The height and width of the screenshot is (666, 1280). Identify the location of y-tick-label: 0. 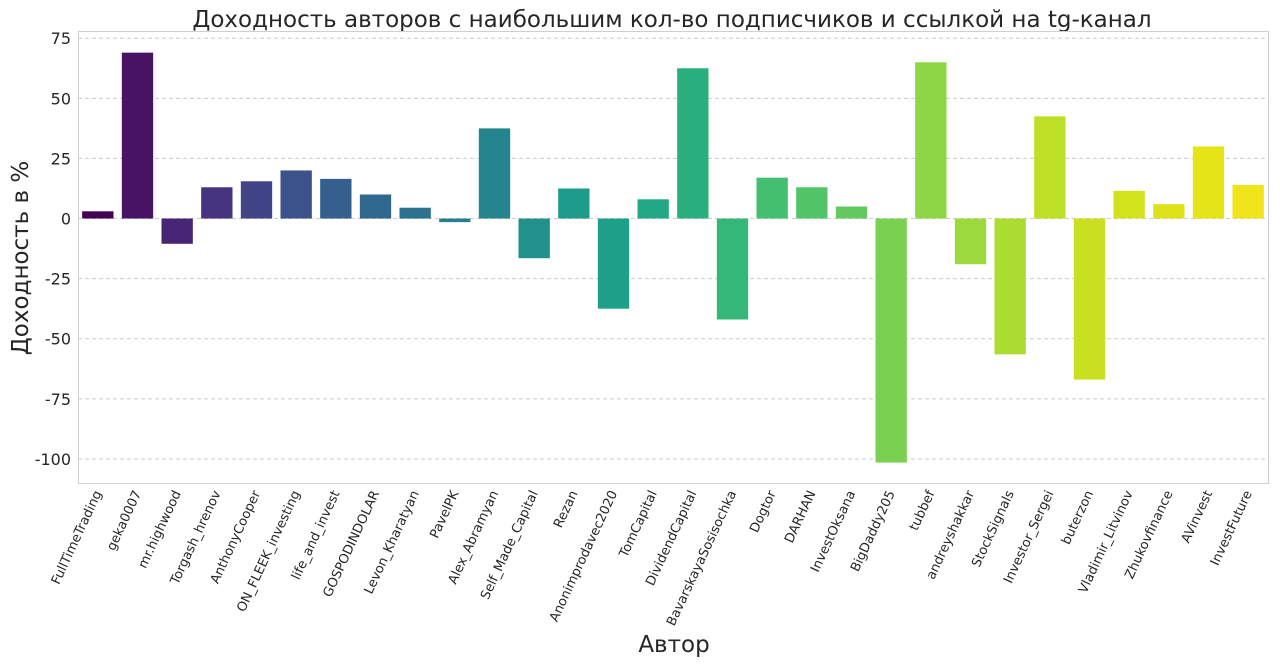
(66, 219).